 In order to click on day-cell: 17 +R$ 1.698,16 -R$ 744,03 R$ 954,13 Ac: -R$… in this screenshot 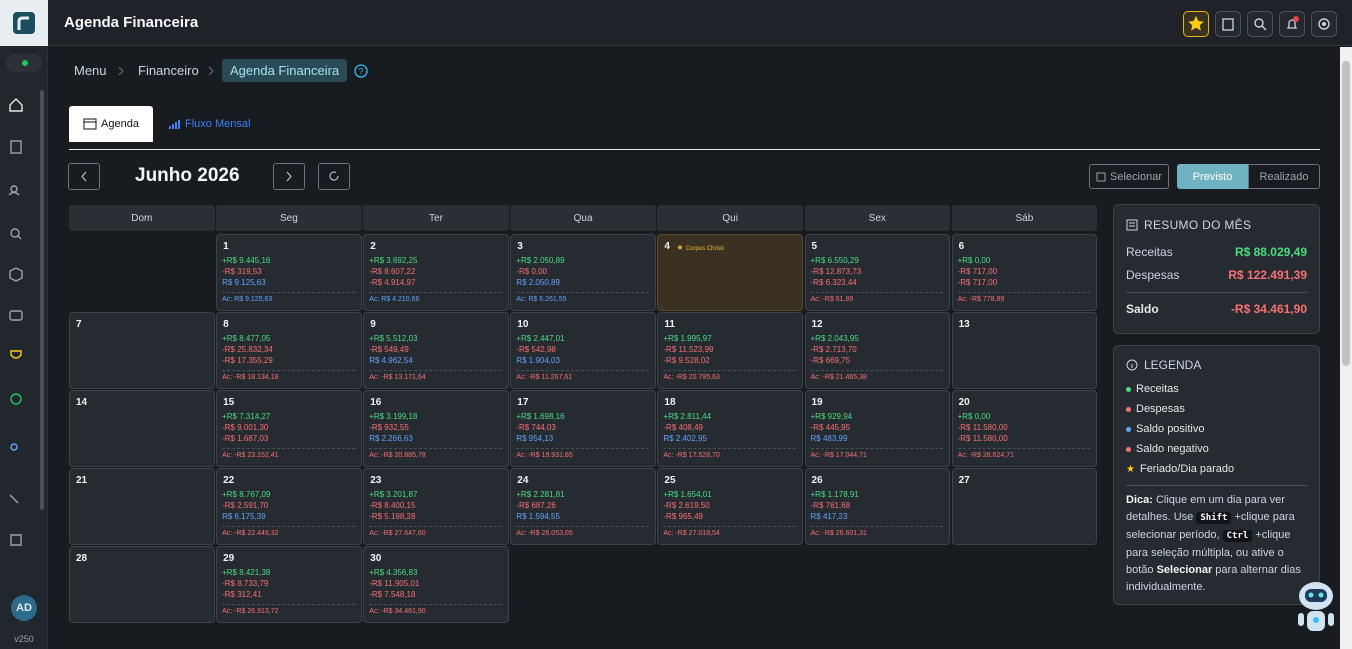, I will do `click(583, 428)`.